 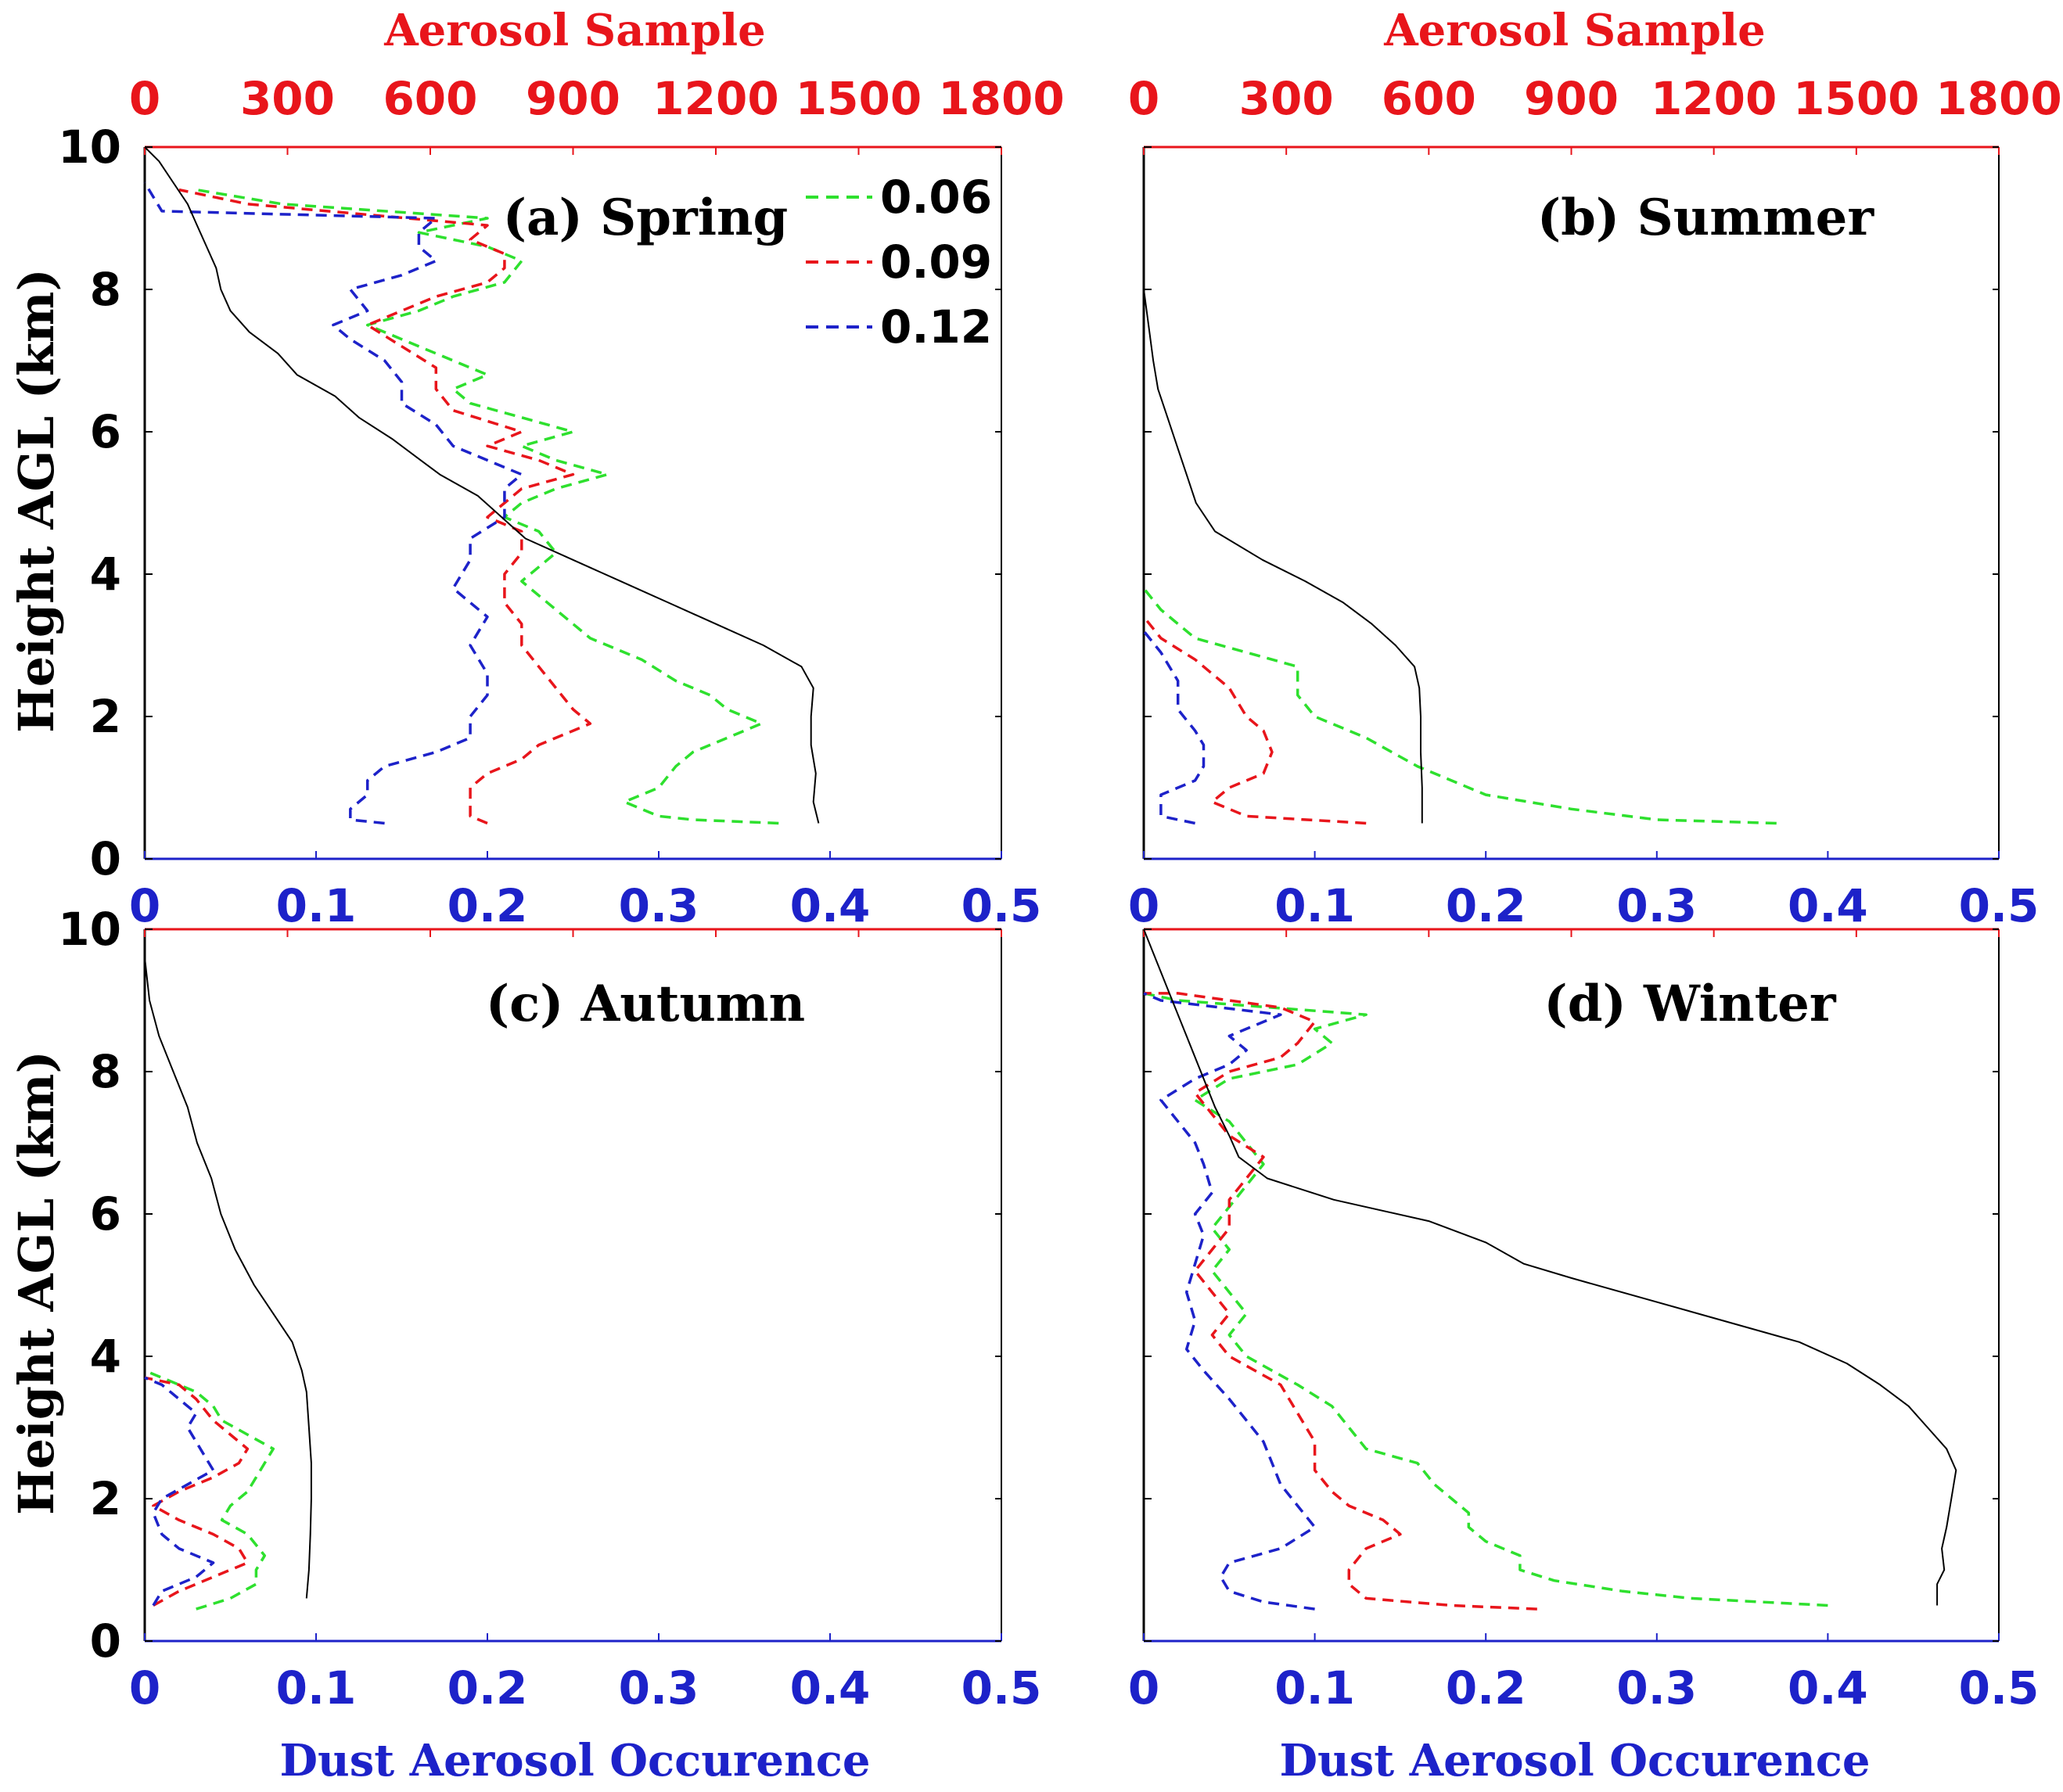 I want to click on autumn-left-tick-label: 0, so click(x=106, y=1641).